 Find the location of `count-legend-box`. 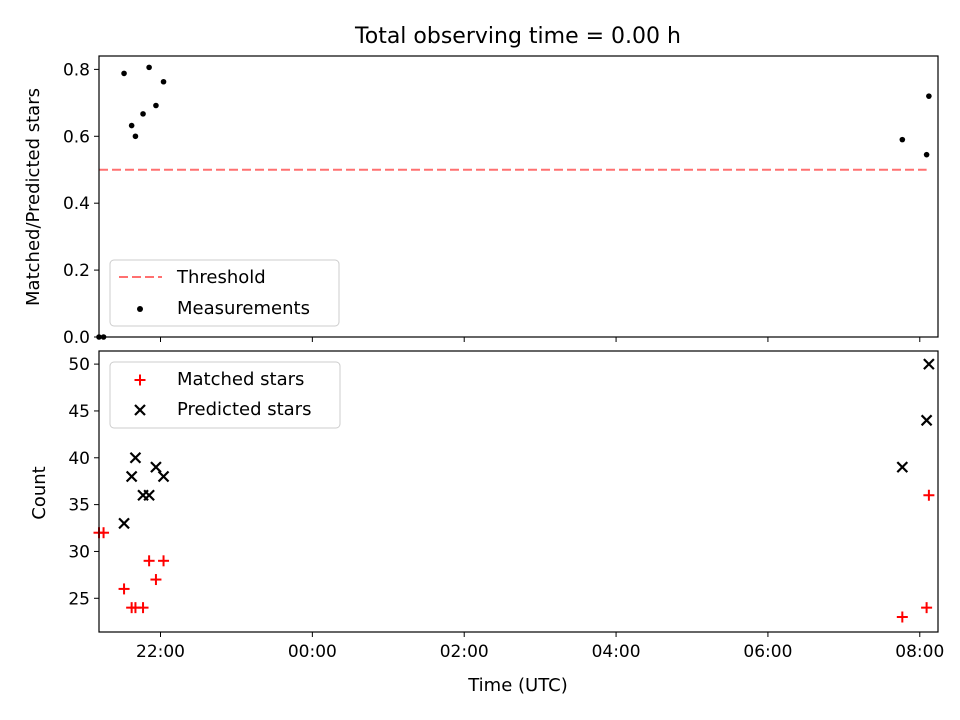

count-legend-box is located at coordinates (225, 395).